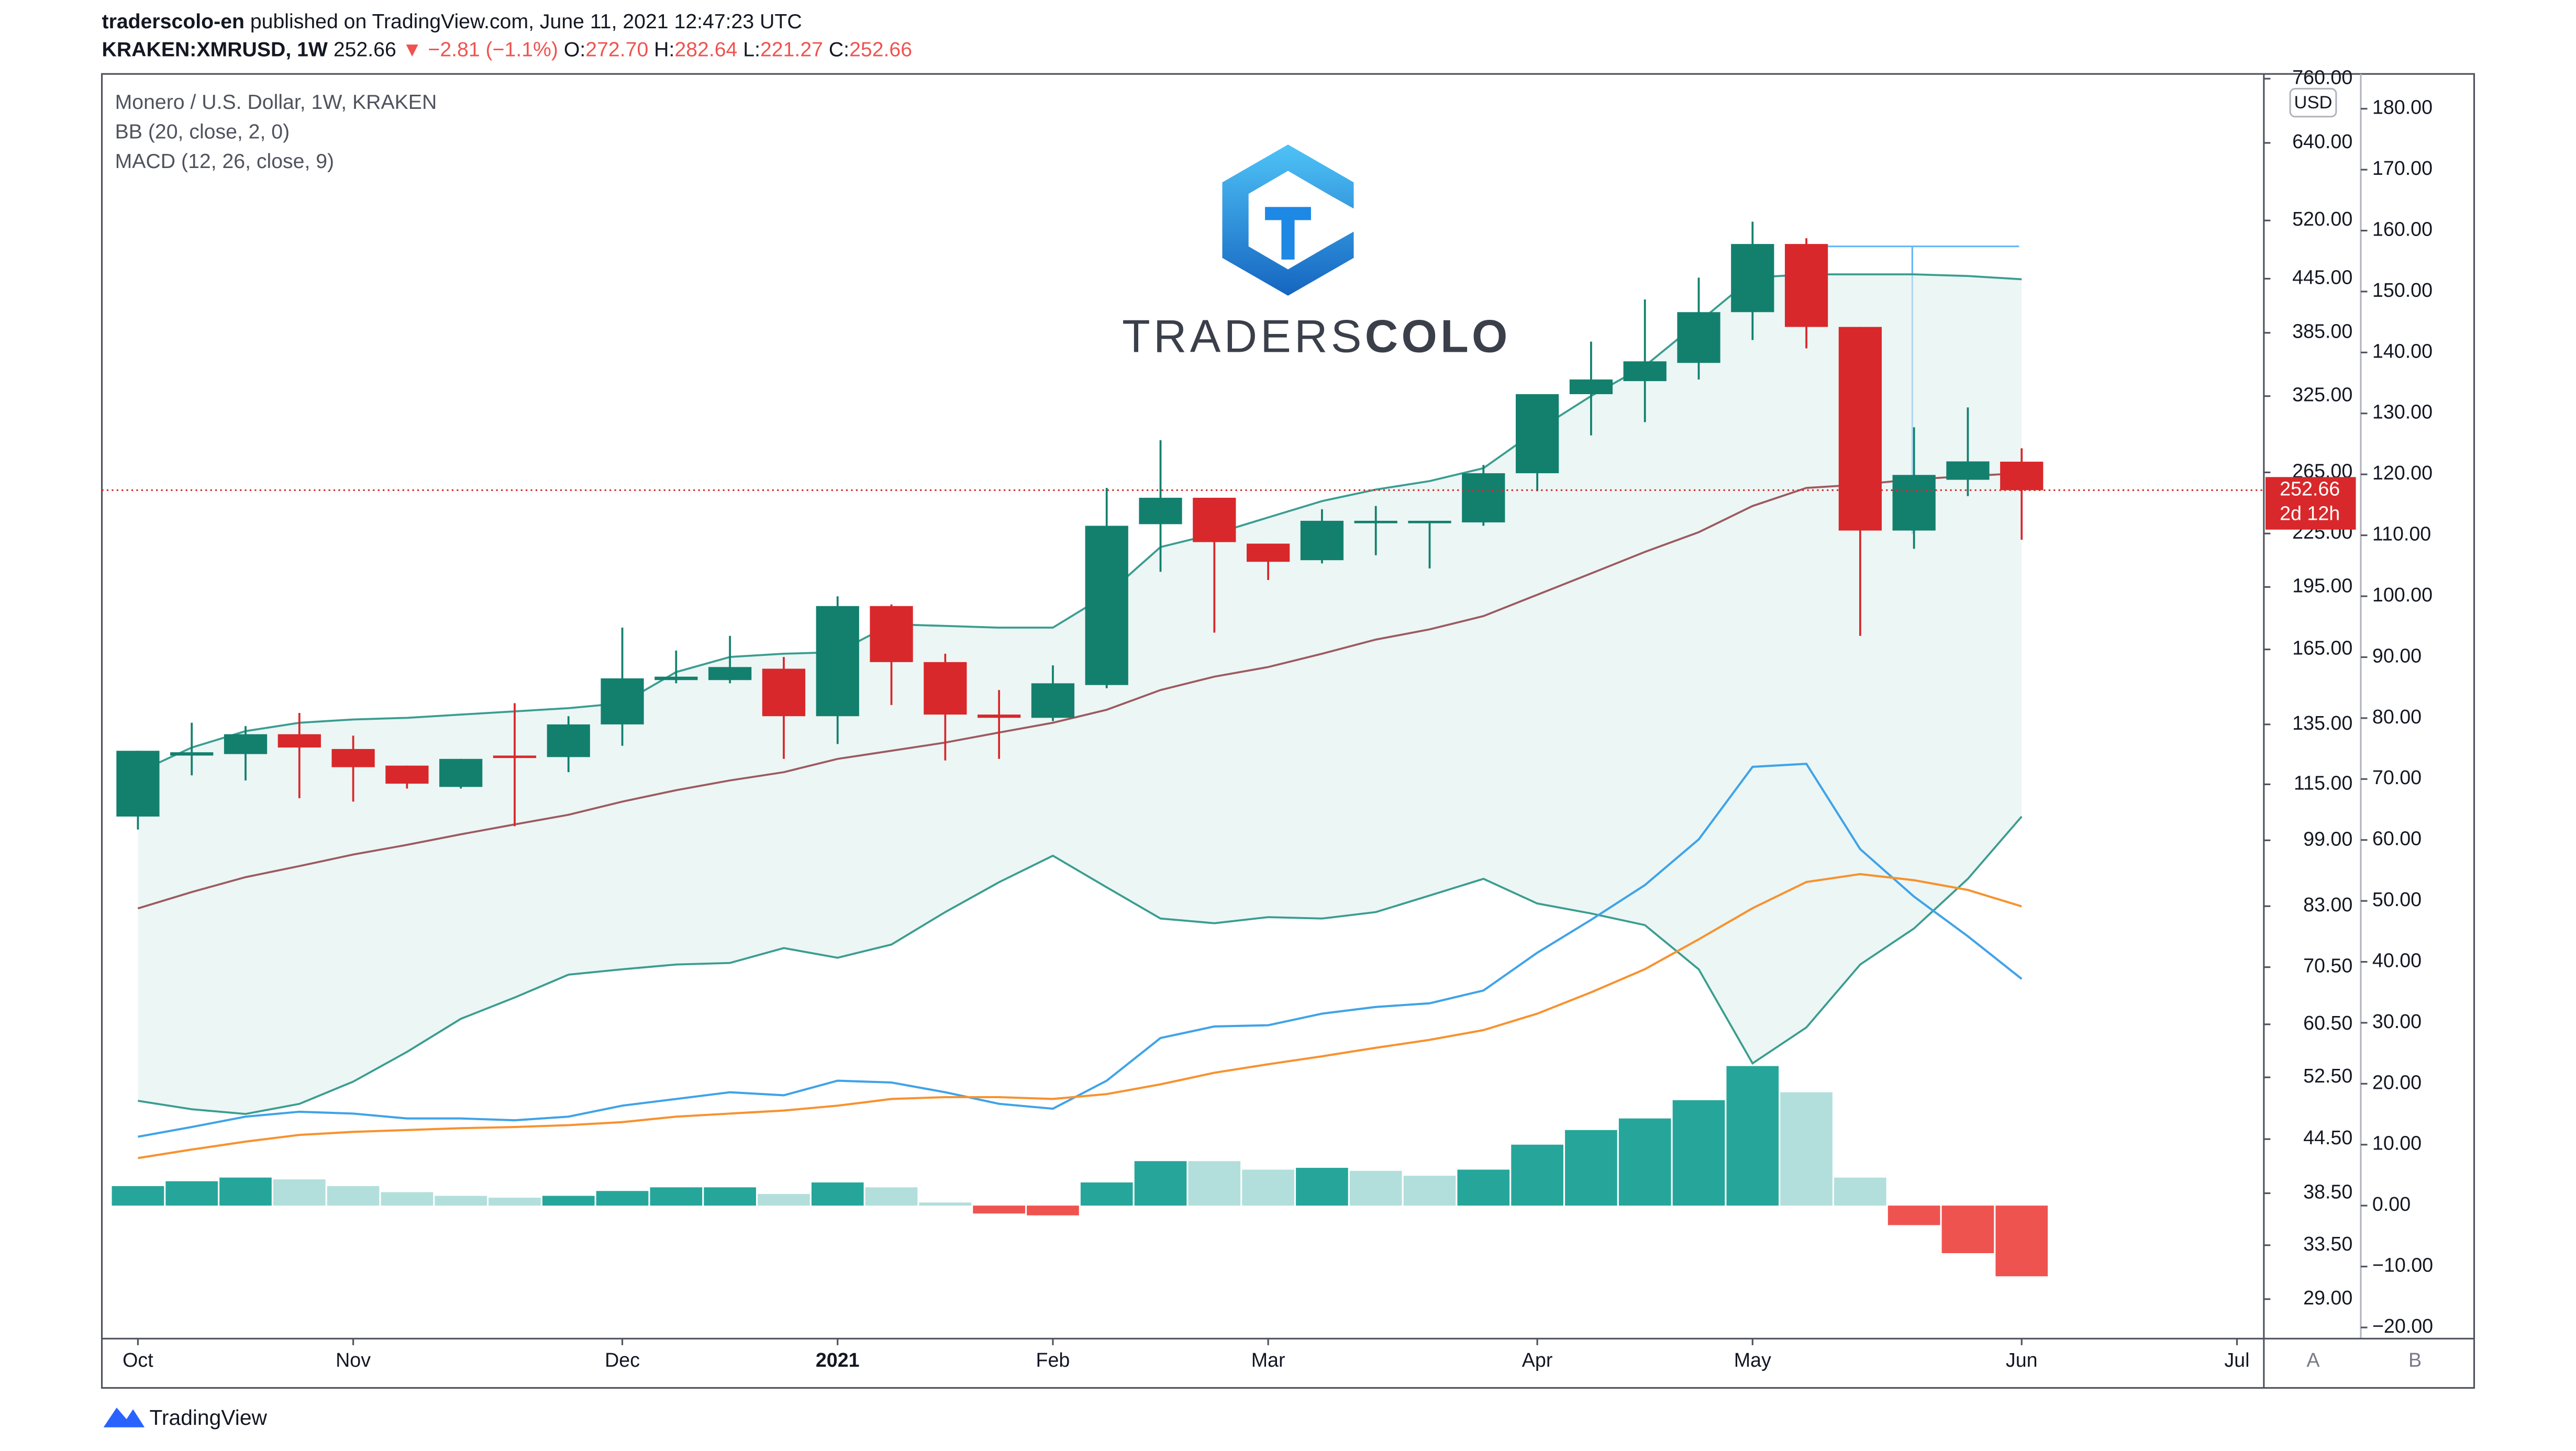  I want to click on y2-tick-label: 130.00, so click(2402, 412).